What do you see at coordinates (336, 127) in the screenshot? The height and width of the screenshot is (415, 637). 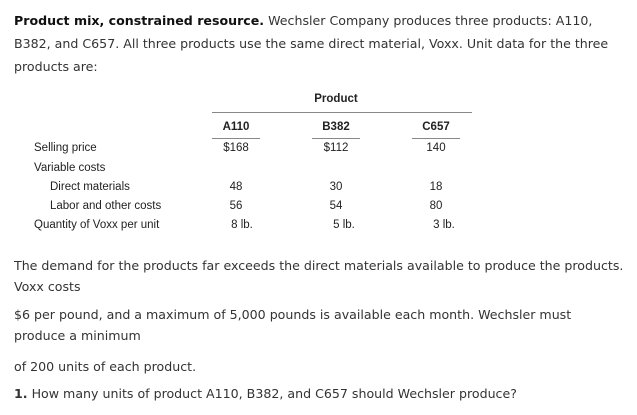 I see `column-header-b382: B382` at bounding box center [336, 127].